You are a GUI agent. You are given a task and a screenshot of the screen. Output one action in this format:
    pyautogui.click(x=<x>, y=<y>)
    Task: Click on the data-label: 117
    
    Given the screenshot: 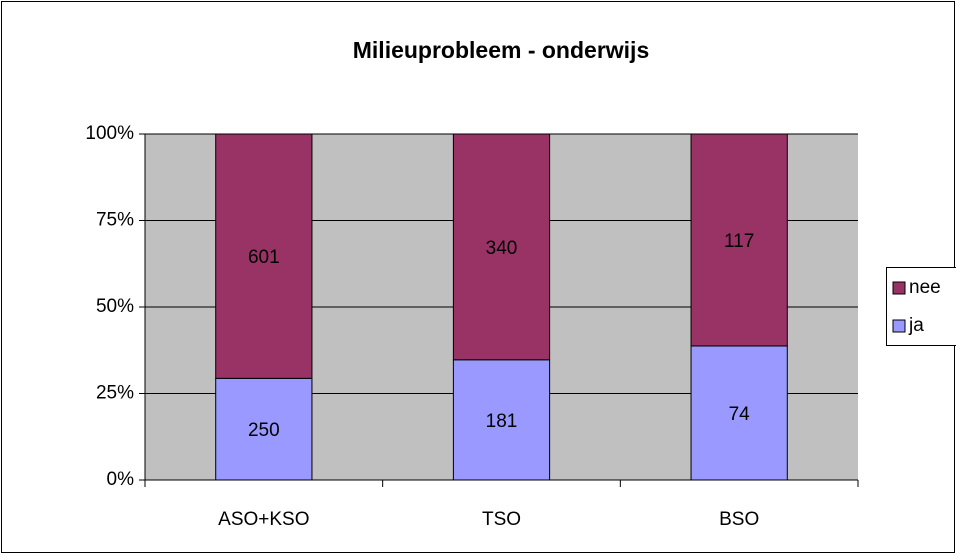 What is the action you would take?
    pyautogui.click(x=739, y=241)
    